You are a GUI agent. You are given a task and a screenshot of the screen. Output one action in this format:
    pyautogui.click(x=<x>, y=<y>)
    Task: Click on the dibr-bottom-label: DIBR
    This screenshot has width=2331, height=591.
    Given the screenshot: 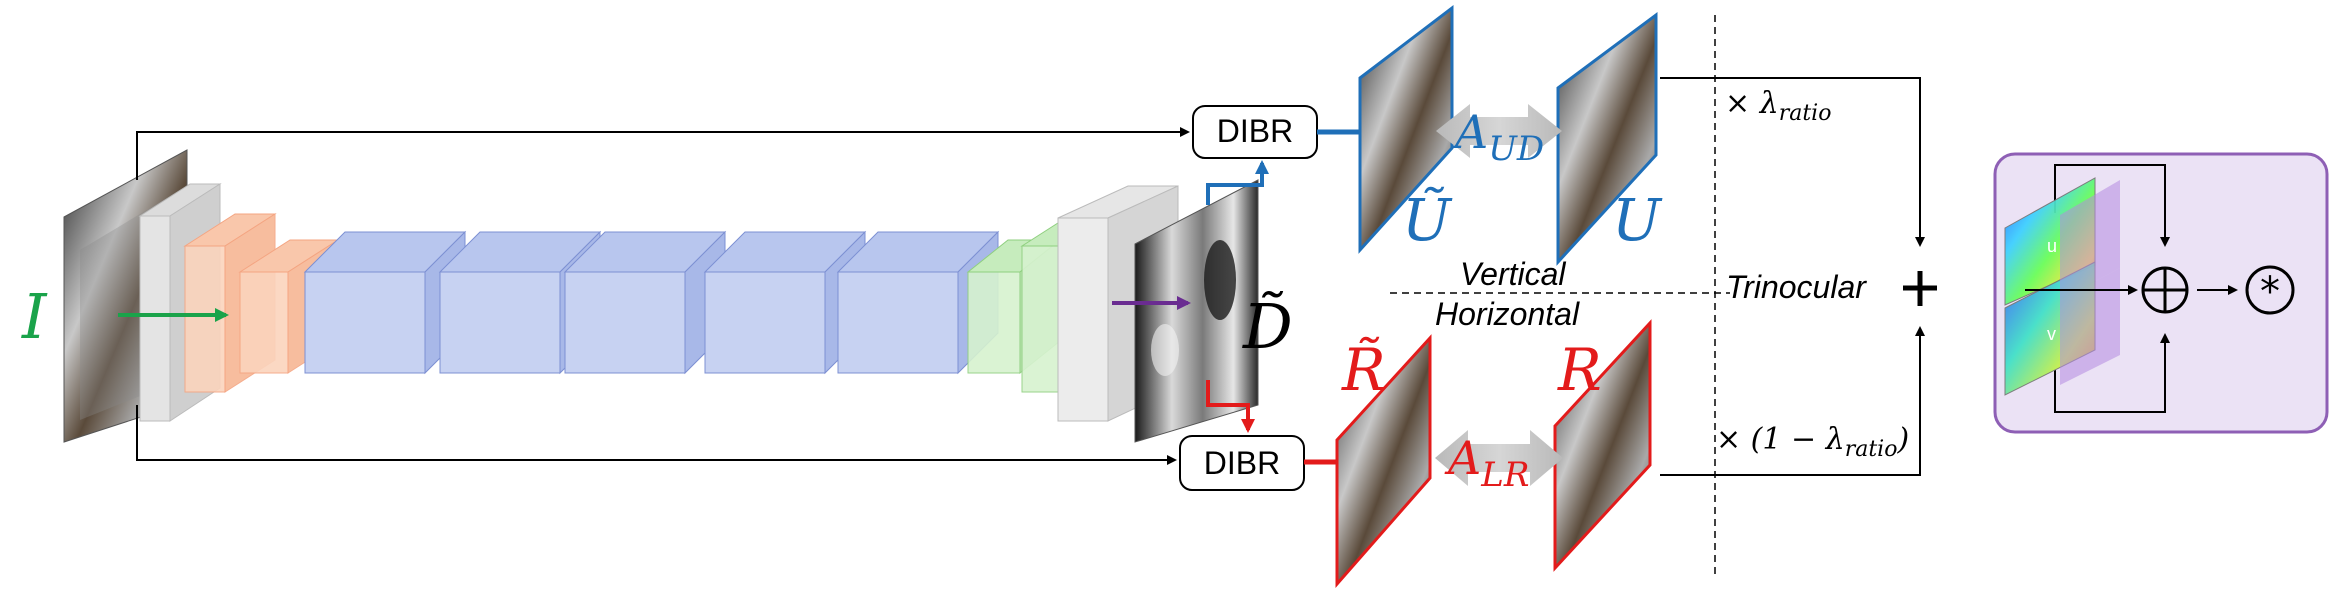 What is the action you would take?
    pyautogui.click(x=1242, y=463)
    